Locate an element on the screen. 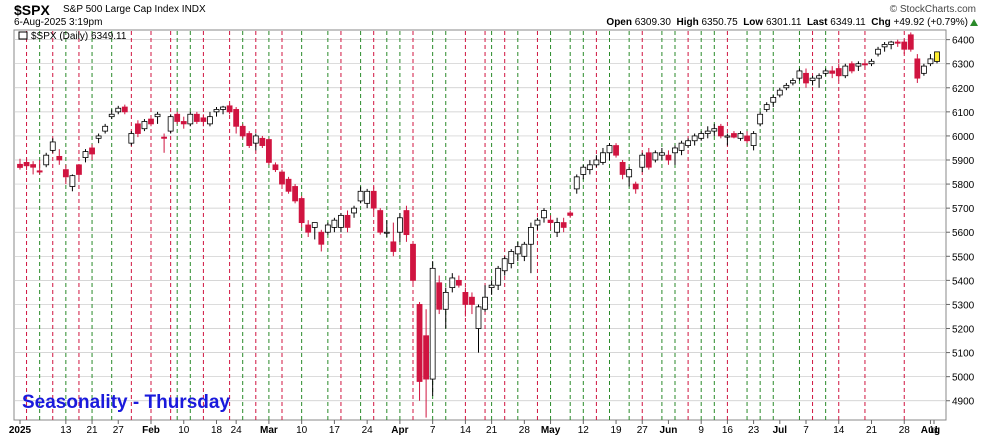  seasonality-annotation: Seasonality - Thursday is located at coordinates (126, 402).